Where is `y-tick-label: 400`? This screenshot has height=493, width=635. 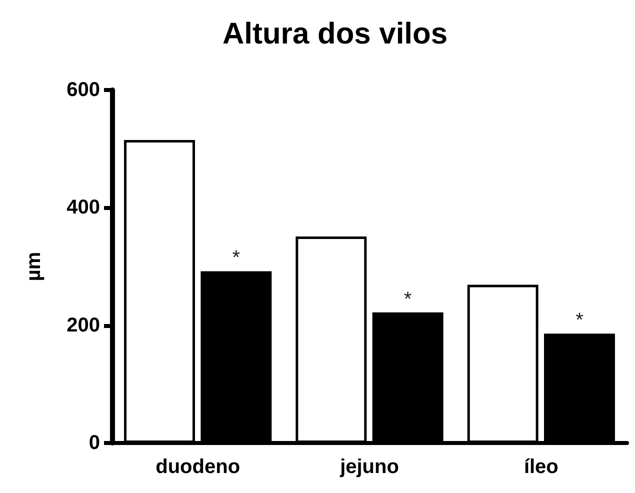
y-tick-label: 400 is located at coordinates (83, 207).